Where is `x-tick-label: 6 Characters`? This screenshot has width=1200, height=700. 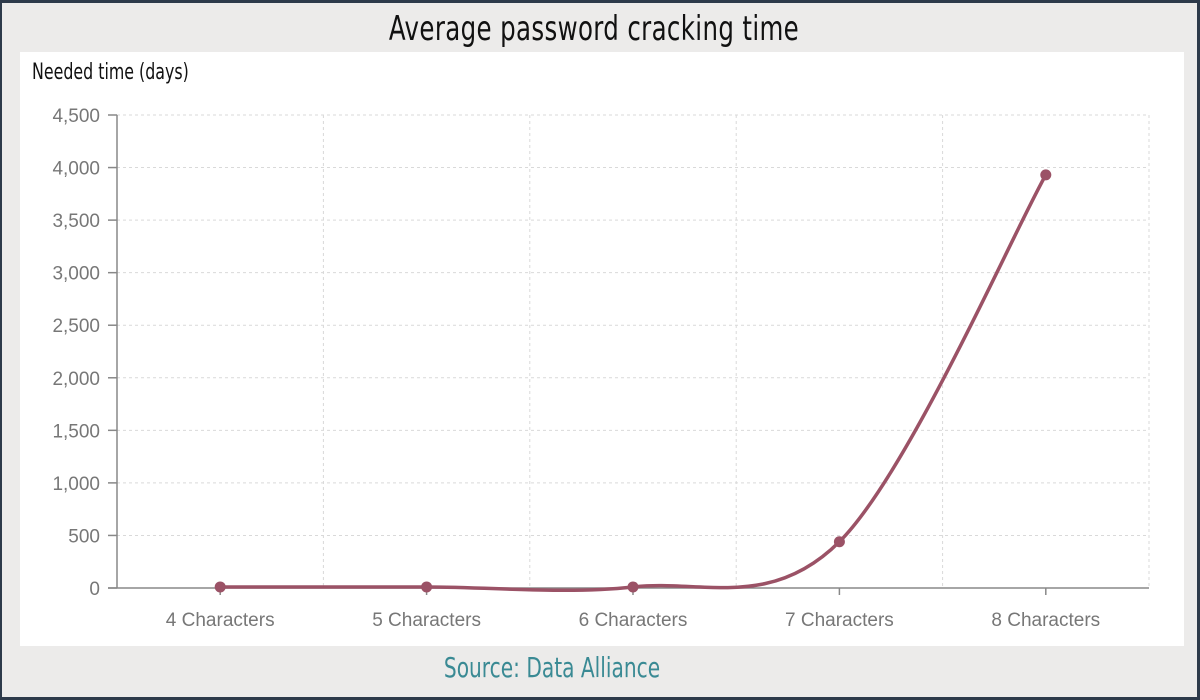
x-tick-label: 6 Characters is located at coordinates (633, 620).